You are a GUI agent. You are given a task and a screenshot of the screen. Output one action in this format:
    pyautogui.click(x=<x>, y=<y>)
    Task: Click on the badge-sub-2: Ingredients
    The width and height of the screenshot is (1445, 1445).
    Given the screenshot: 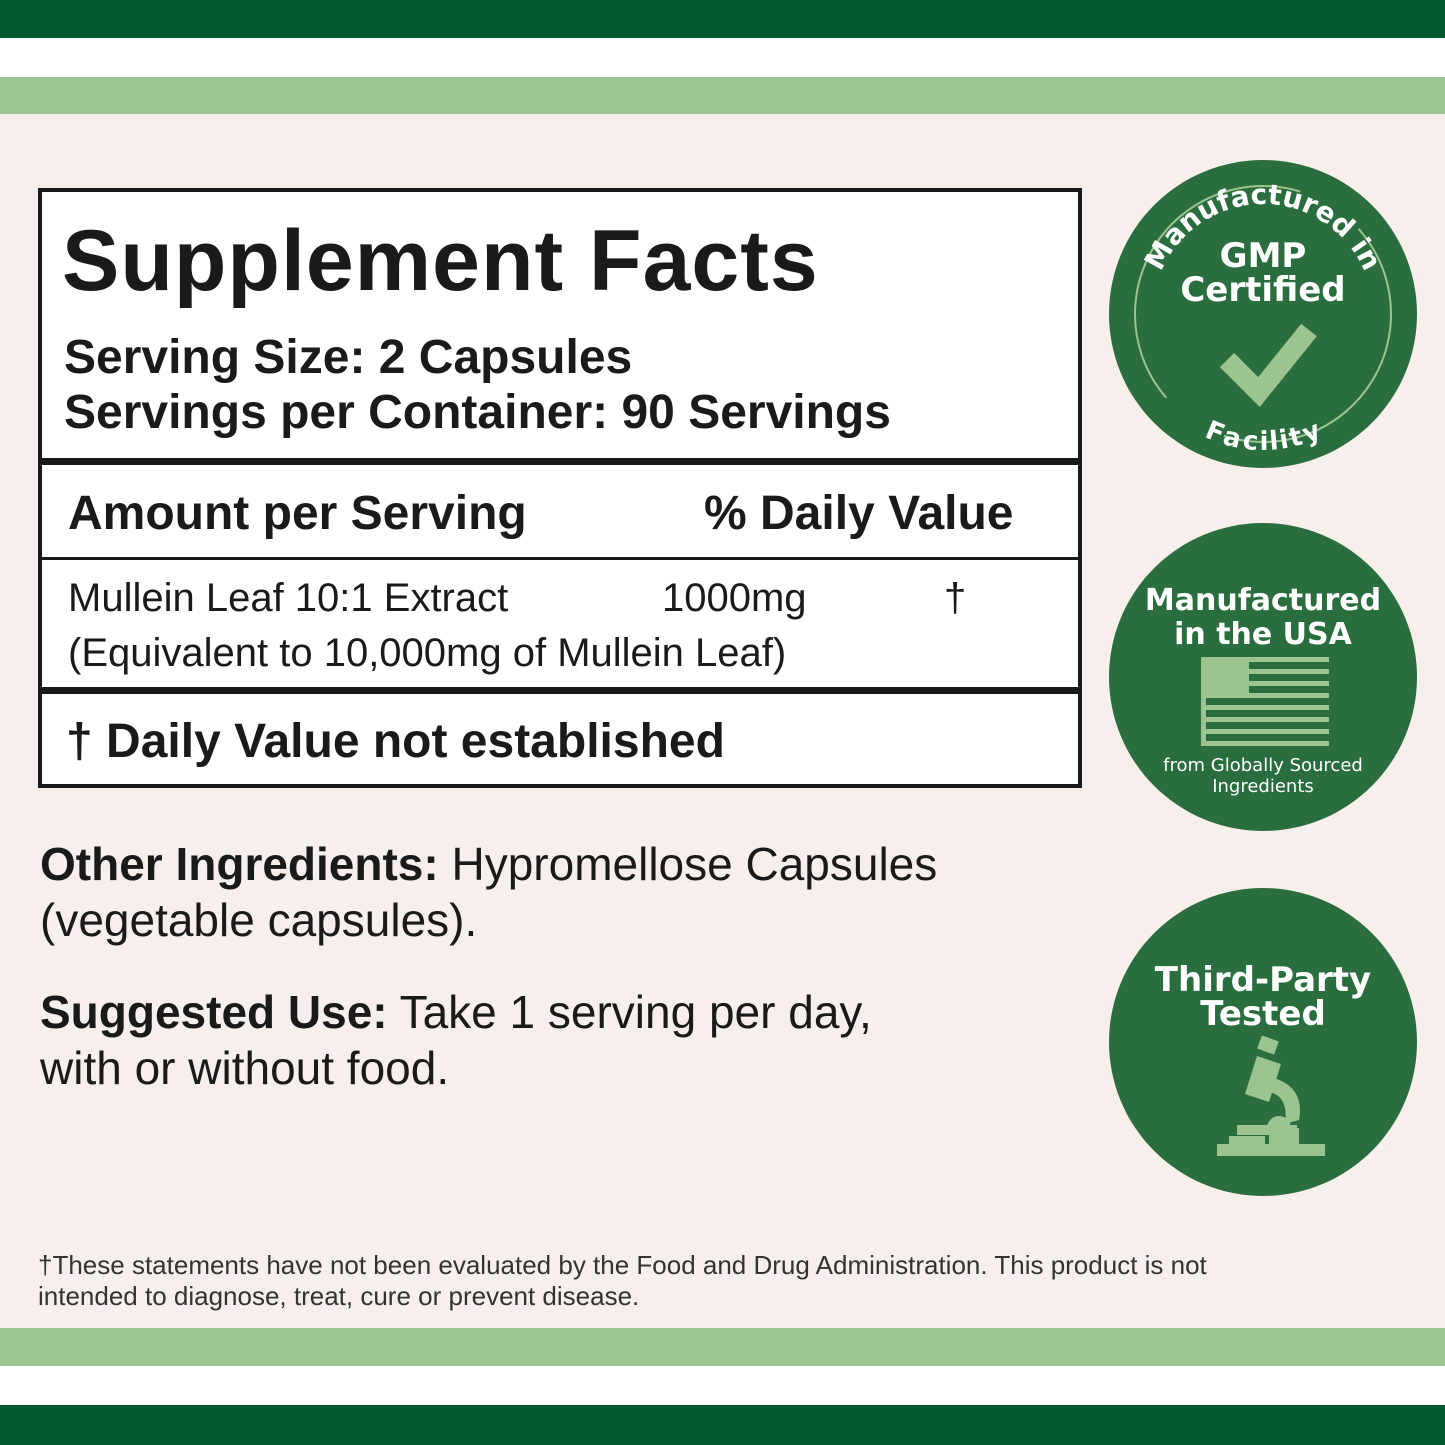 What is the action you would take?
    pyautogui.click(x=1263, y=786)
    